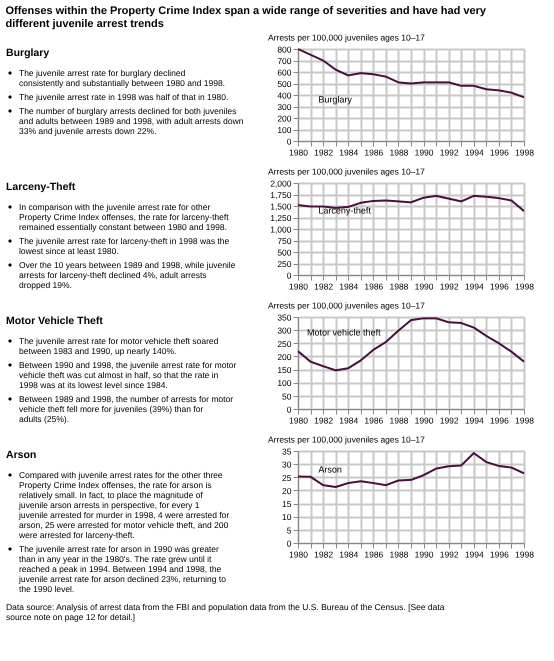  Describe the element at coordinates (55, 321) in the screenshot. I see `text: Motor Vehicle Theft` at that location.